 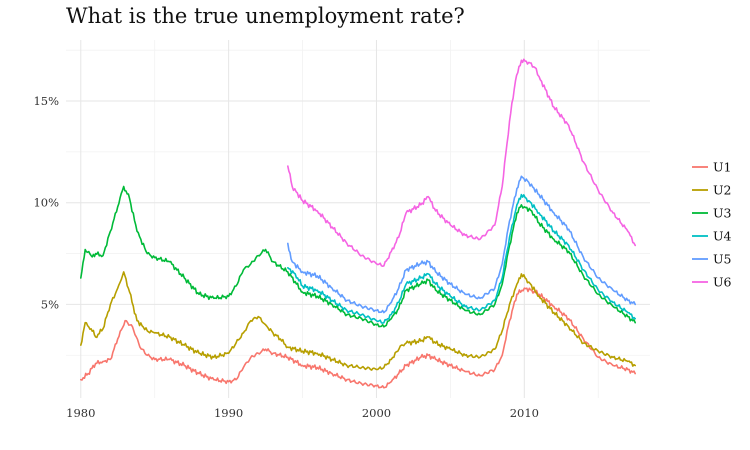 I want to click on y-axis-ticks: 5% 10% 15%, so click(x=46, y=202).